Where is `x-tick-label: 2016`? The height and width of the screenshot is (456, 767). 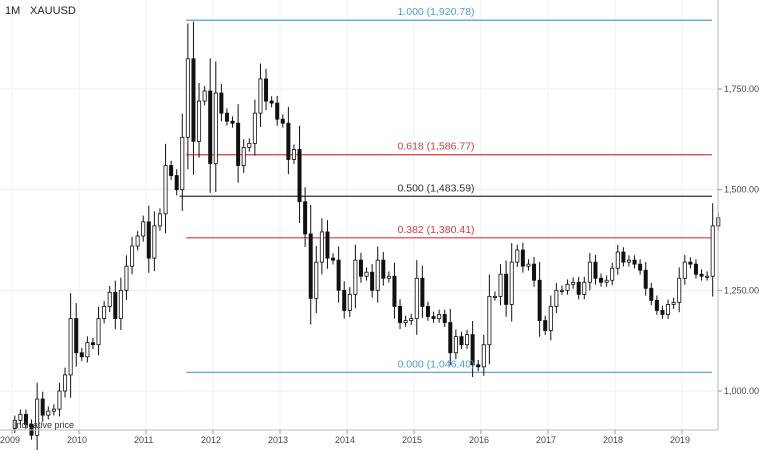
x-tick-label: 2016 is located at coordinates (479, 440).